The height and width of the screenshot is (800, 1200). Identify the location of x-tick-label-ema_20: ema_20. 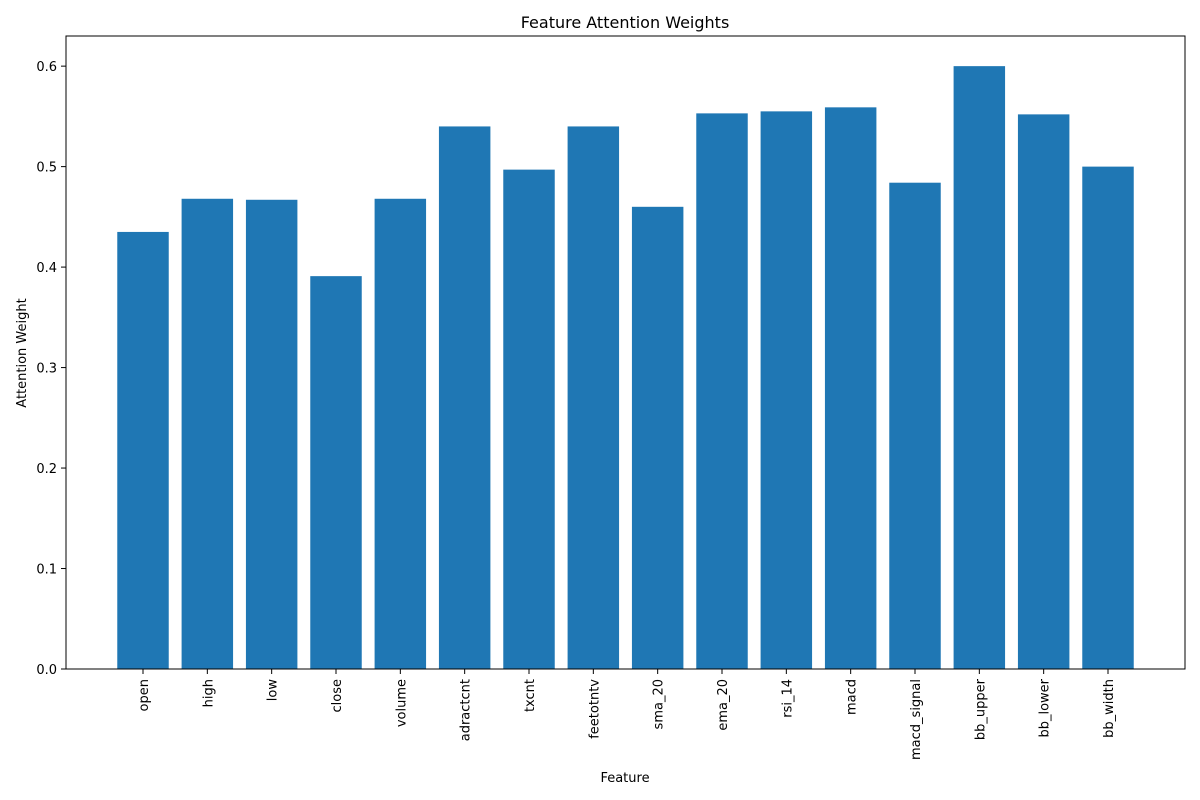
(723, 705).